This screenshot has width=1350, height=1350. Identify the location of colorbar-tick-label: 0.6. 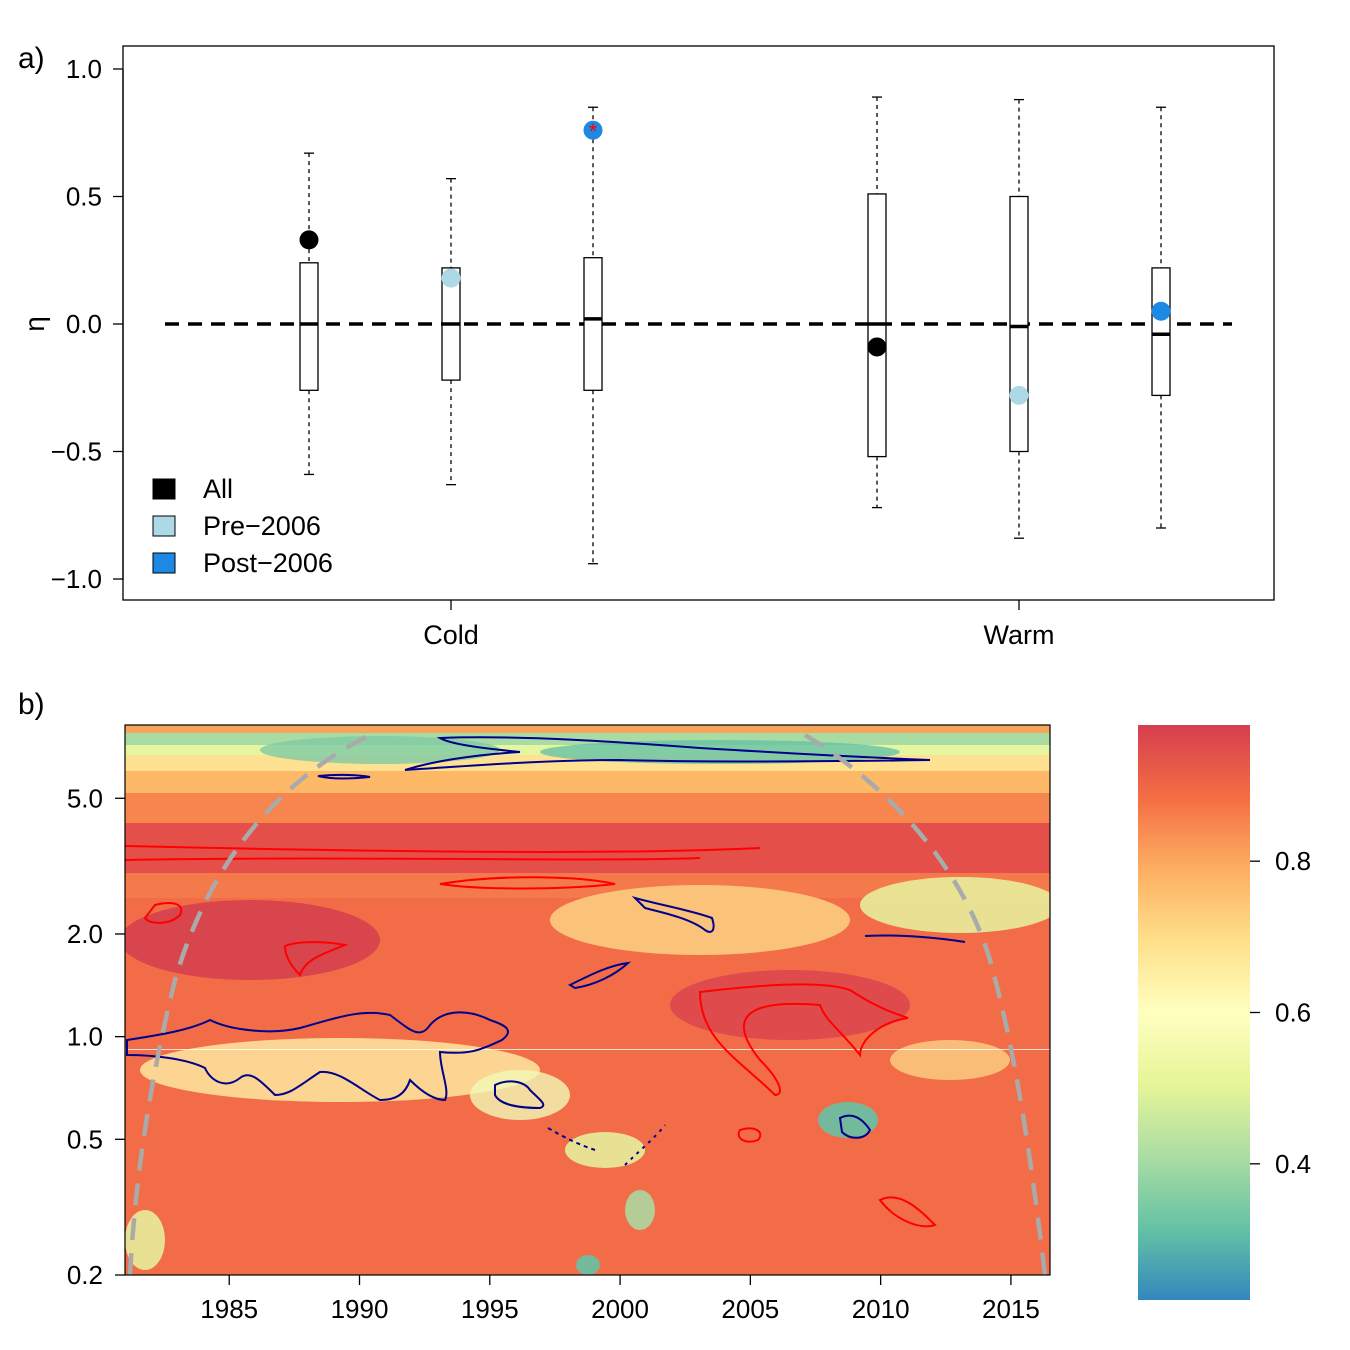
(1293, 1013).